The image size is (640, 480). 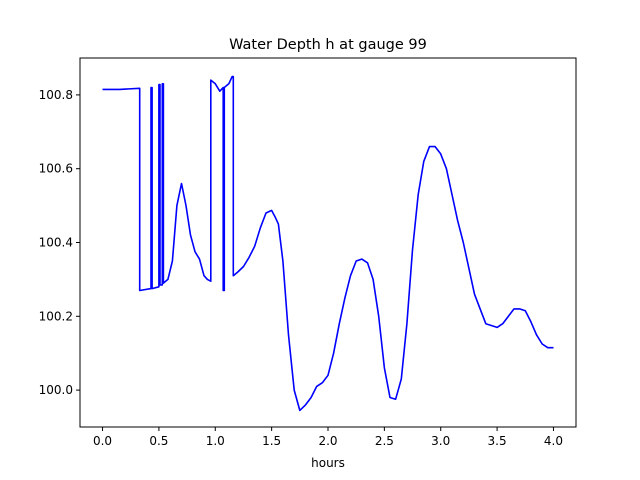 I want to click on y-tick-label: 100.0, so click(x=56, y=390).